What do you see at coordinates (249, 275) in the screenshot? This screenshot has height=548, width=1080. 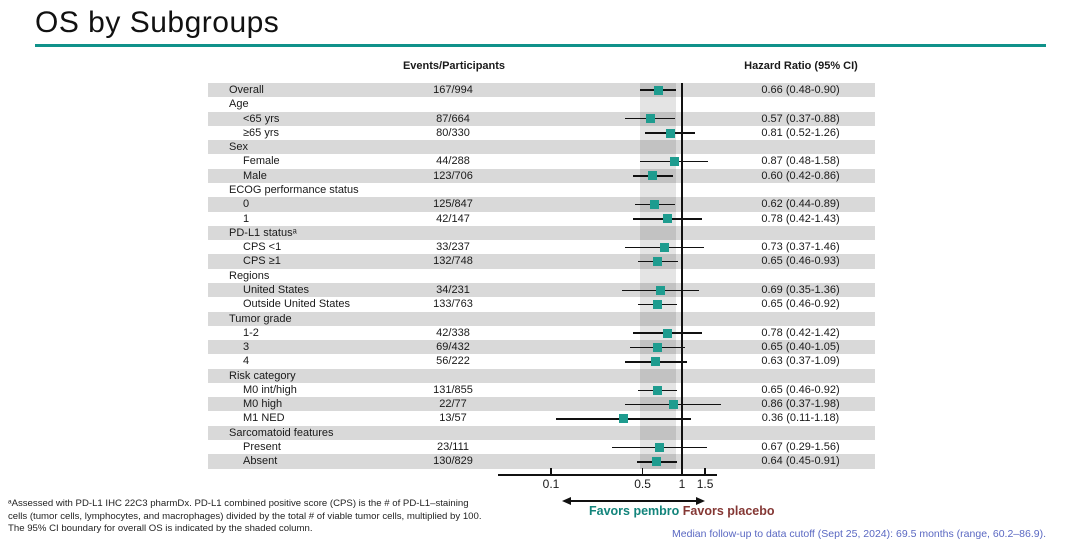 I see `subgroup-label: Regions` at bounding box center [249, 275].